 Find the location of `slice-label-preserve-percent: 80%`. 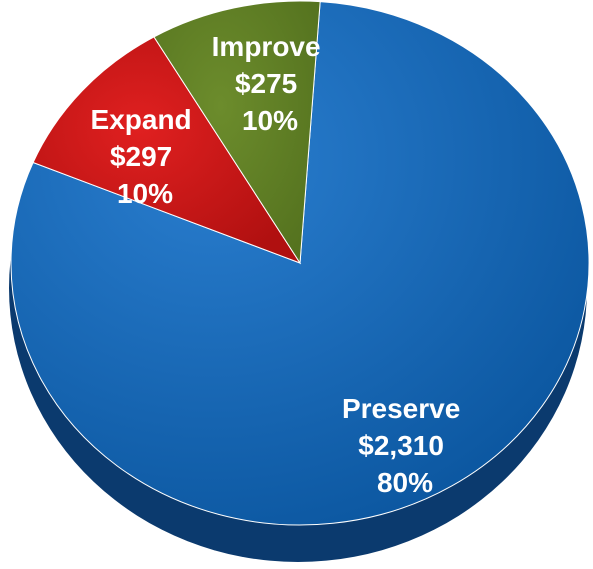

slice-label-preserve-percent: 80% is located at coordinates (405, 482).